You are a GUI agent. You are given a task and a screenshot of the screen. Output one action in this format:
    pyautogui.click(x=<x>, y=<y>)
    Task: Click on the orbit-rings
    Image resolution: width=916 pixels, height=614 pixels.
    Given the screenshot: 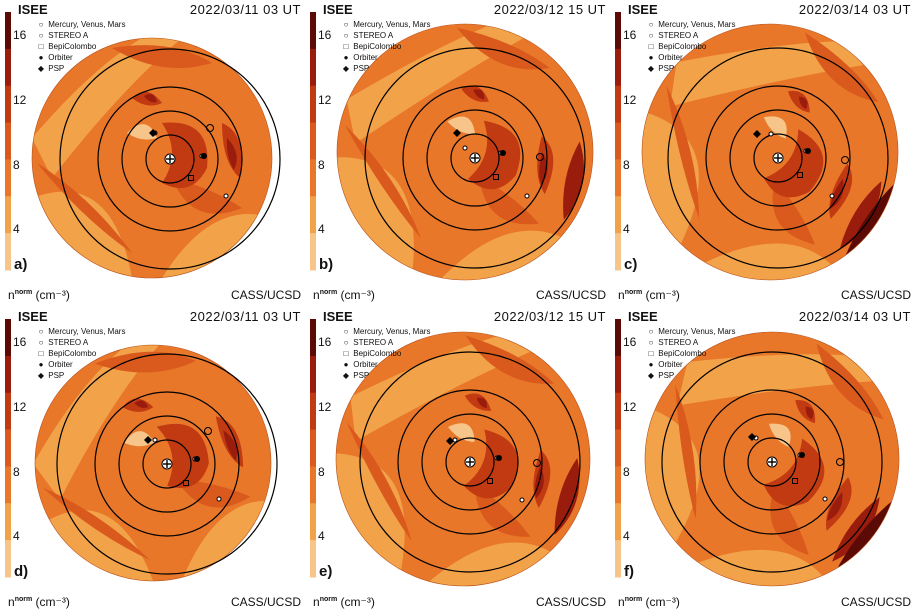 What is the action you would take?
    pyautogui.click(x=772, y=462)
    